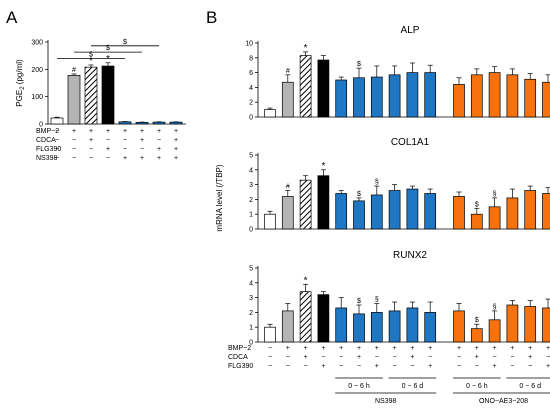  Describe the element at coordinates (12, 17) in the screenshot. I see `panel-label-a: A` at that location.